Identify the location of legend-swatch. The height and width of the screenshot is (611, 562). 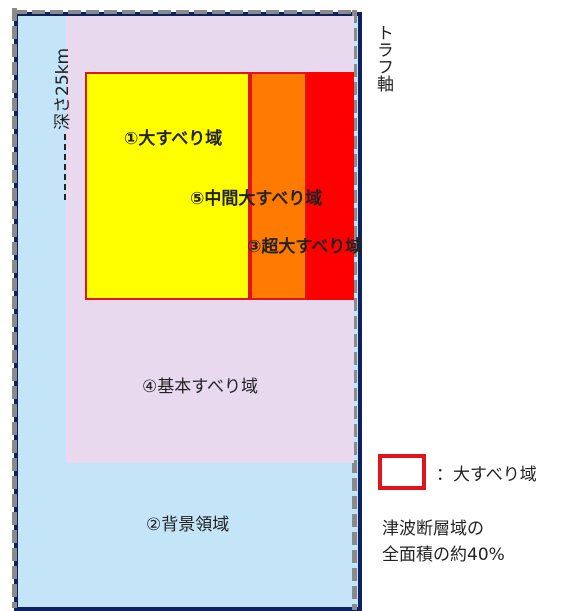
(402, 472).